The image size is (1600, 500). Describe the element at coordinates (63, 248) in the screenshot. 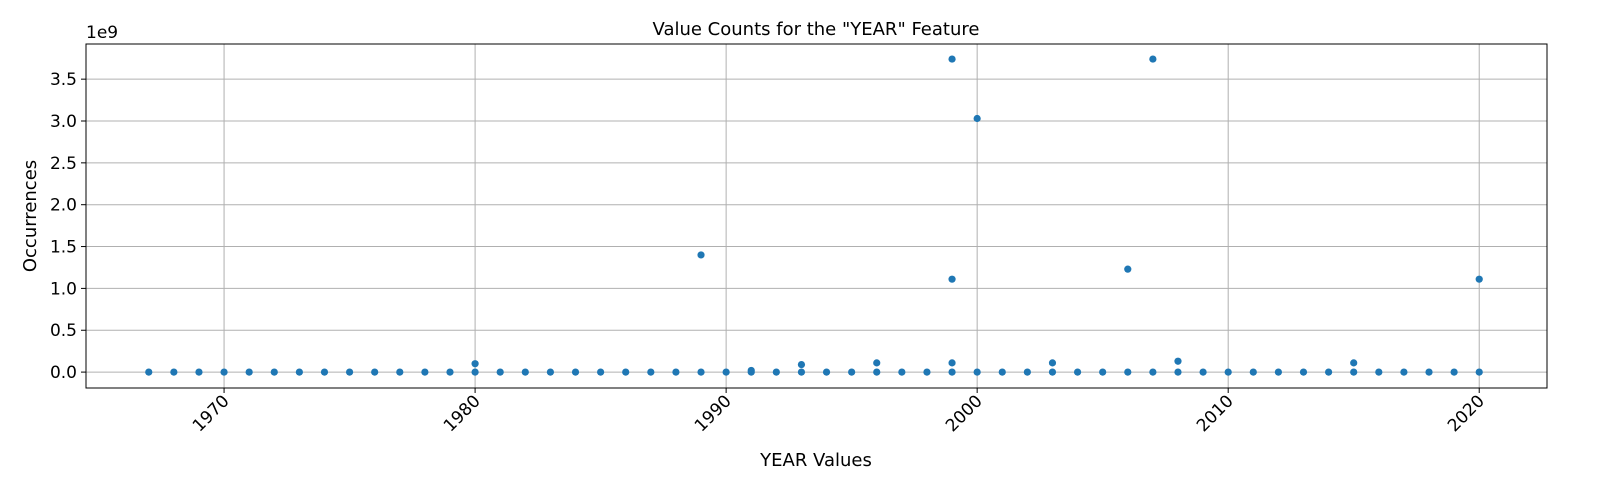

I see `y-tick-label: 1.5` at that location.